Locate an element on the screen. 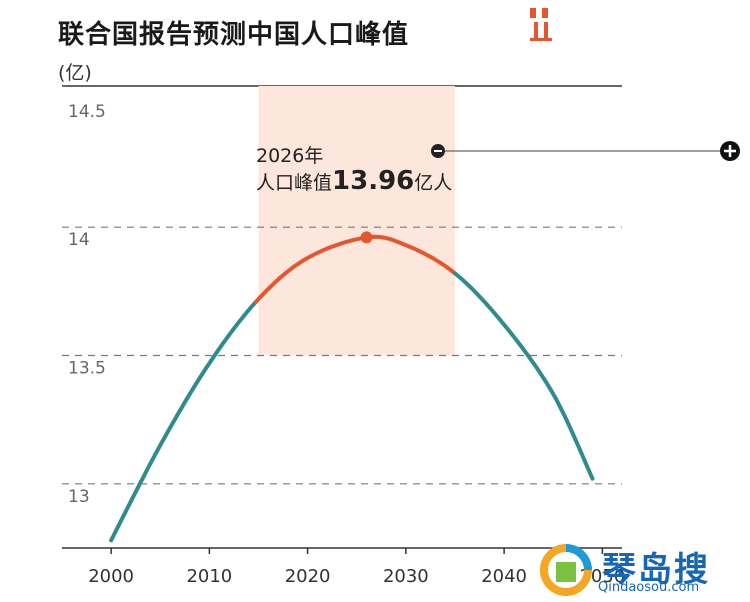 This screenshot has height=602, width=750. watermark: 琴岛搜 Qindaosou.com is located at coordinates (643, 570).